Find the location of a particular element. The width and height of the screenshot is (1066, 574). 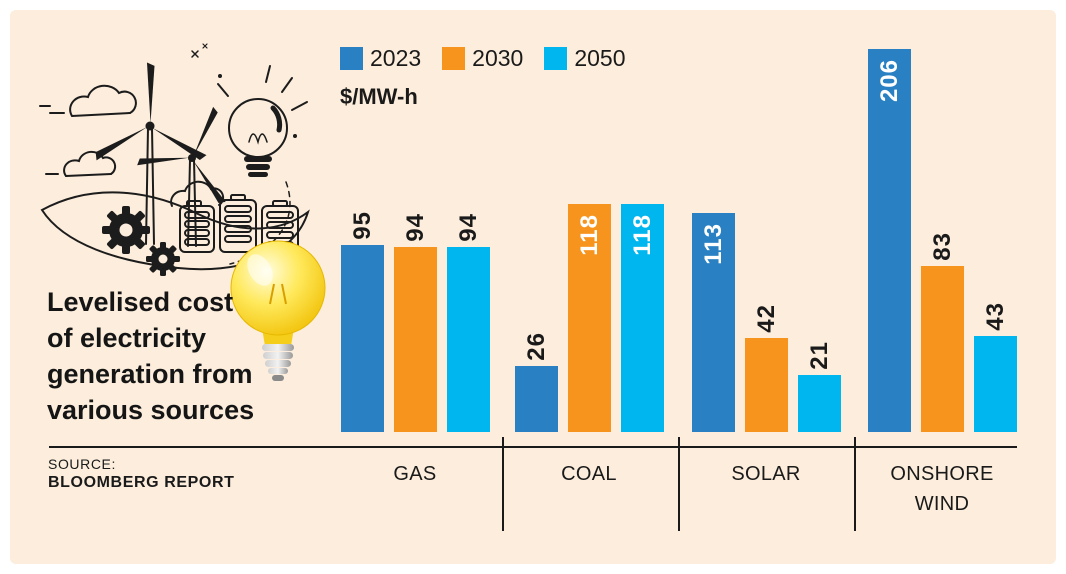

category-label-coal: COAL is located at coordinates (589, 474).